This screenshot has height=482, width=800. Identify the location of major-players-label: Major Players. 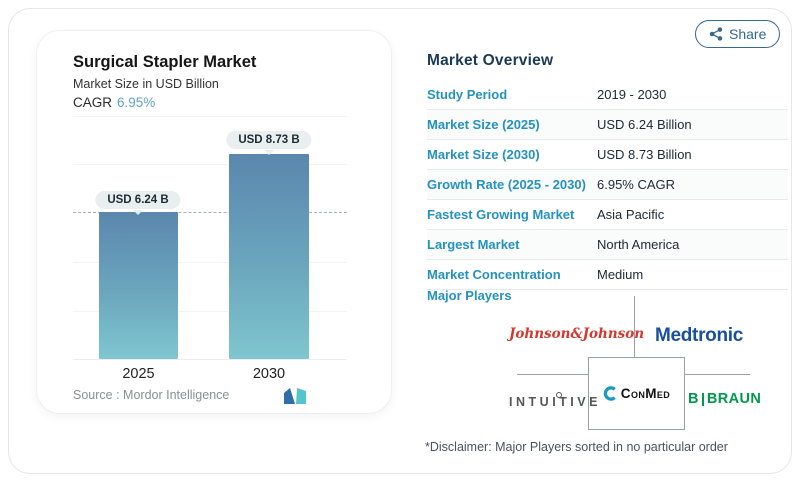
(469, 295).